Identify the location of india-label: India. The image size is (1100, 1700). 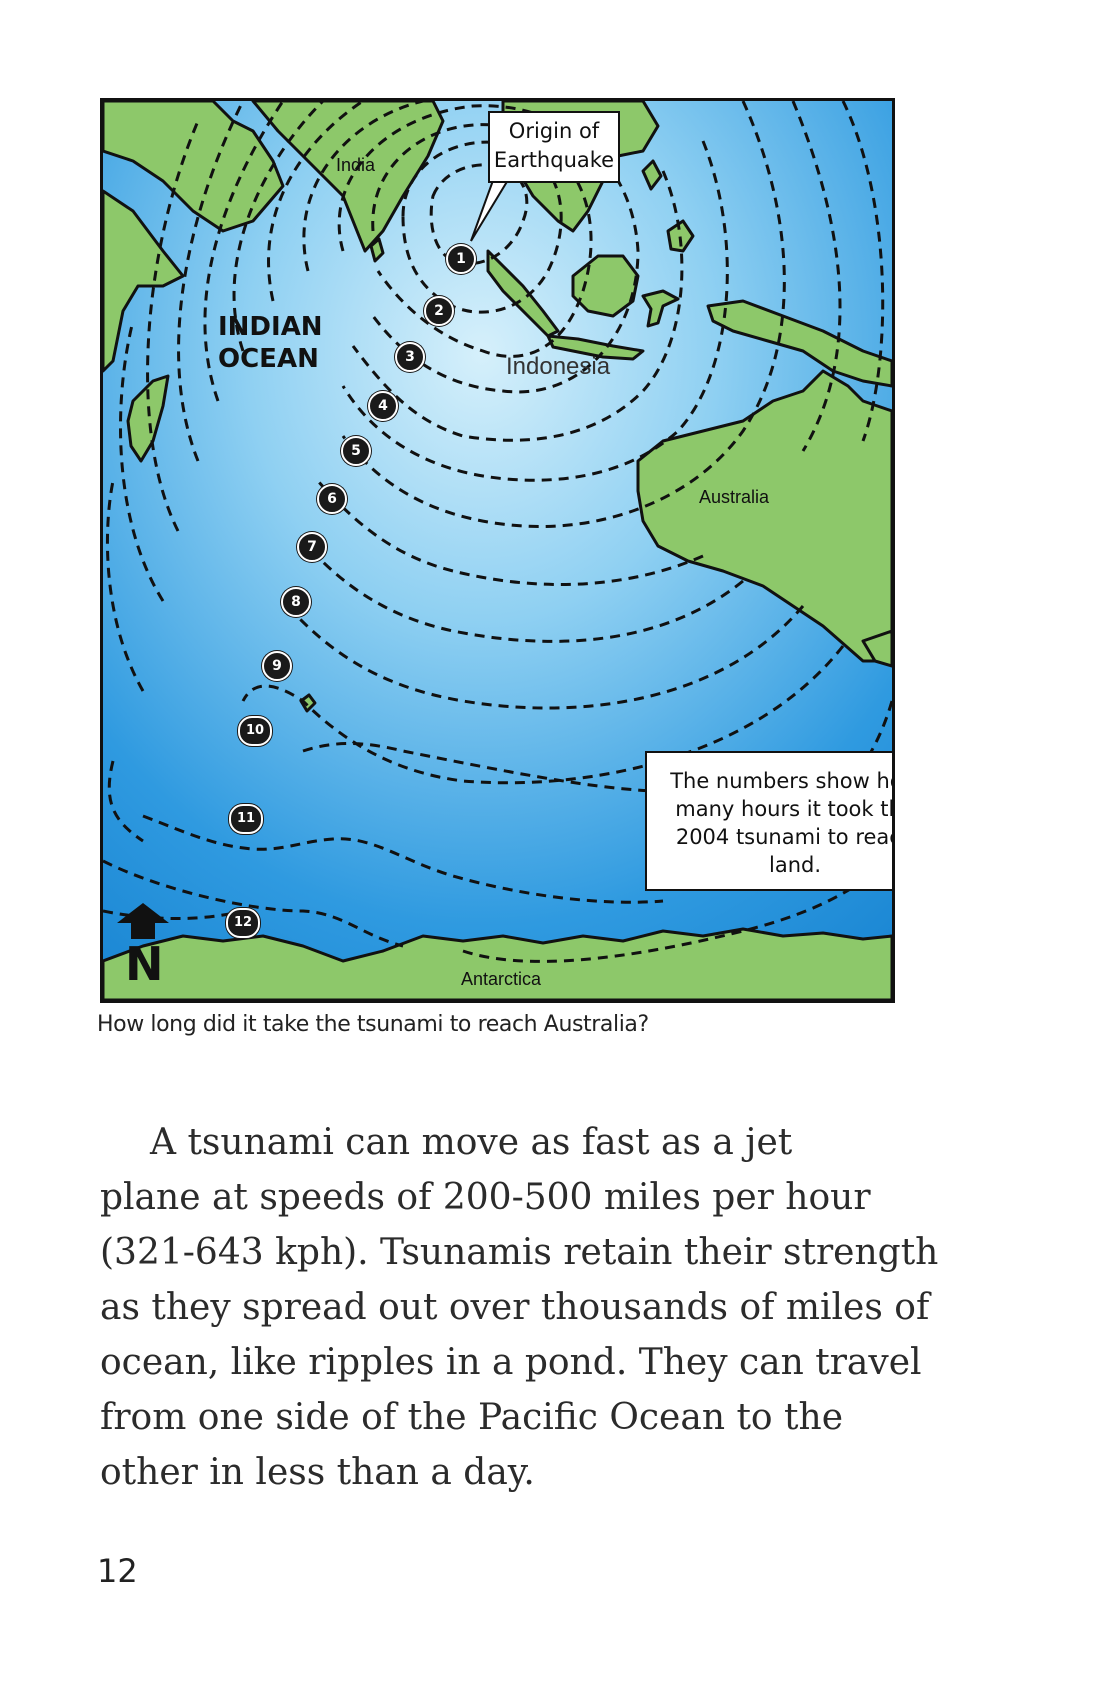
(356, 165).